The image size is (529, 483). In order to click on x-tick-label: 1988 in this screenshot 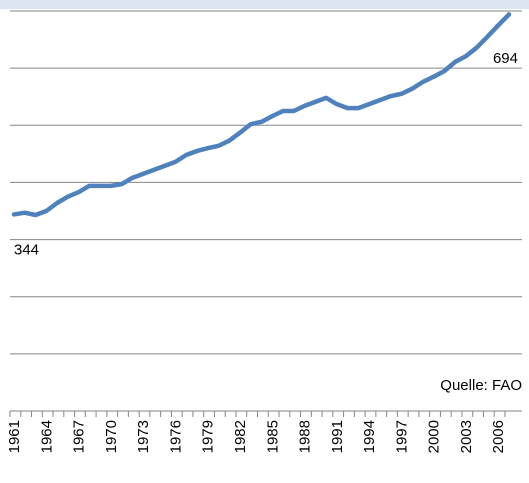, I will do `click(305, 436)`.